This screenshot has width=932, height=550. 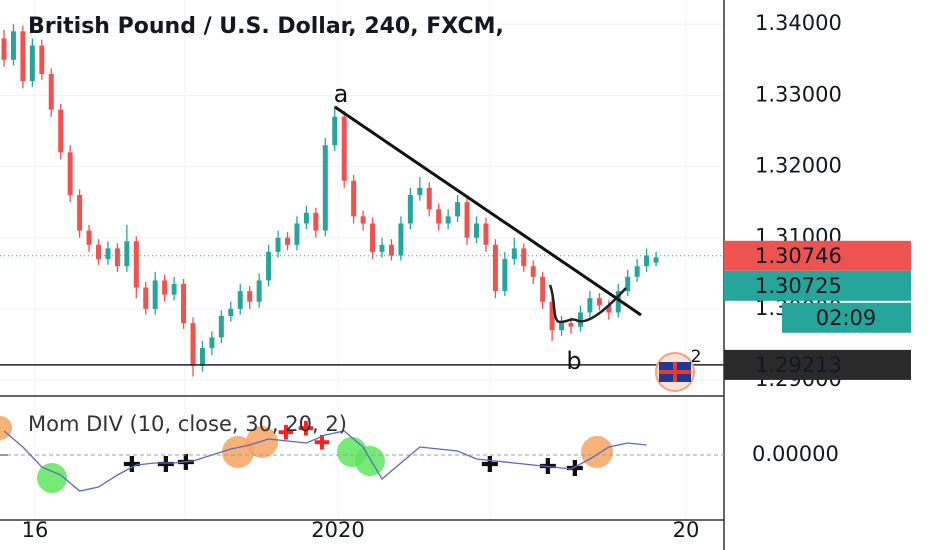 I want to click on indicator-name: Mom DIV (10, close, 30, 20, 2), so click(x=187, y=424).